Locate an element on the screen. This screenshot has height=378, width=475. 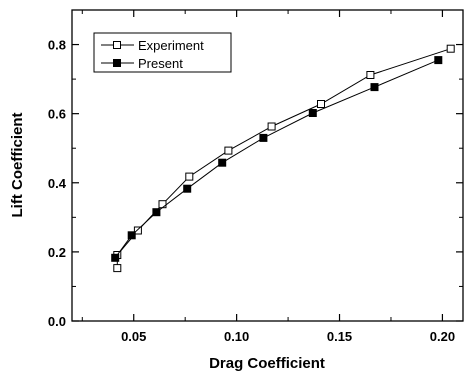
legend-marker-experiment is located at coordinates (117, 45).